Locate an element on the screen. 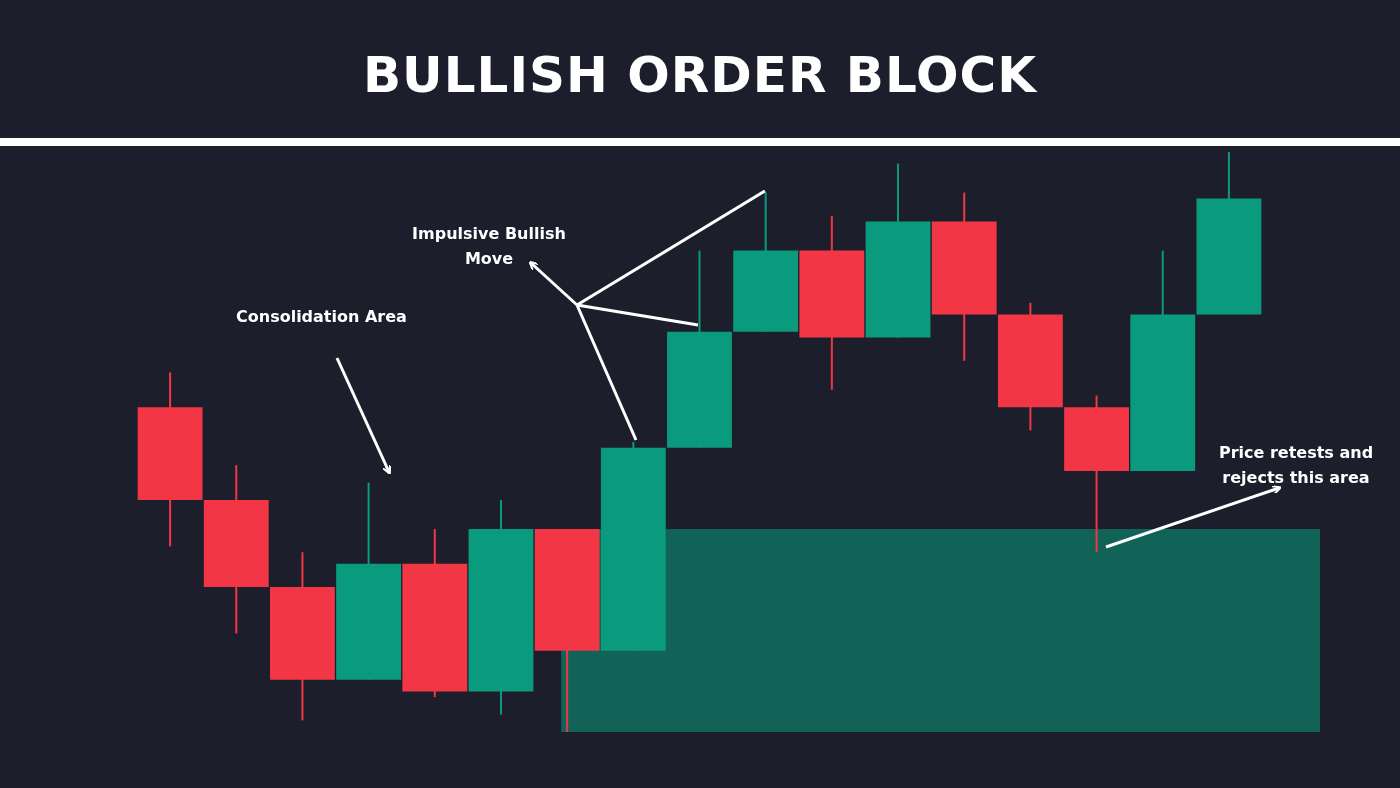 This screenshot has width=1400, height=788. annotation: Consolidation Area is located at coordinates (322, 317).